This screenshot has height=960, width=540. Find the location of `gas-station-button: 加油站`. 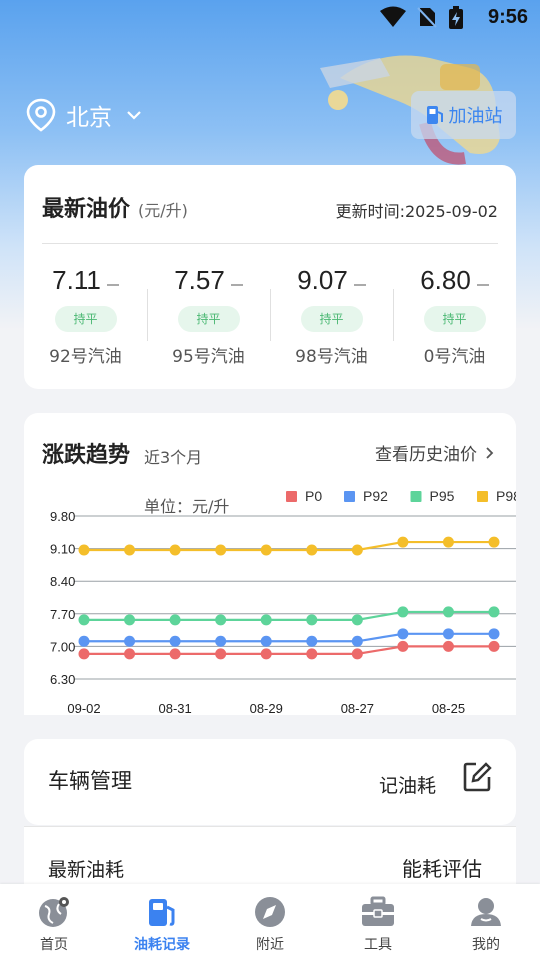

gas-station-button: 加油站 is located at coordinates (463, 115).